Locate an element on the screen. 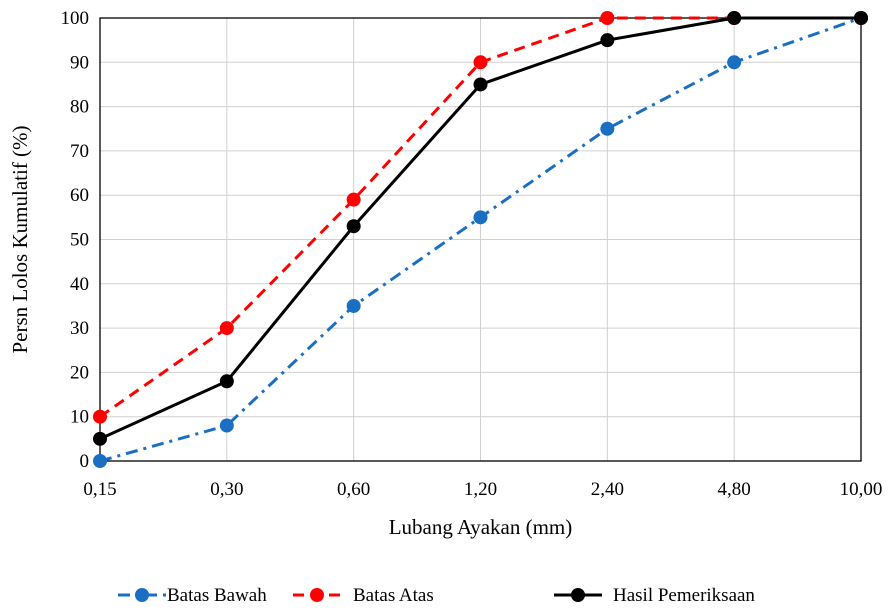 This screenshot has width=893, height=610. x-axis-title: Lubang Ayakan (mm) is located at coordinates (481, 527).